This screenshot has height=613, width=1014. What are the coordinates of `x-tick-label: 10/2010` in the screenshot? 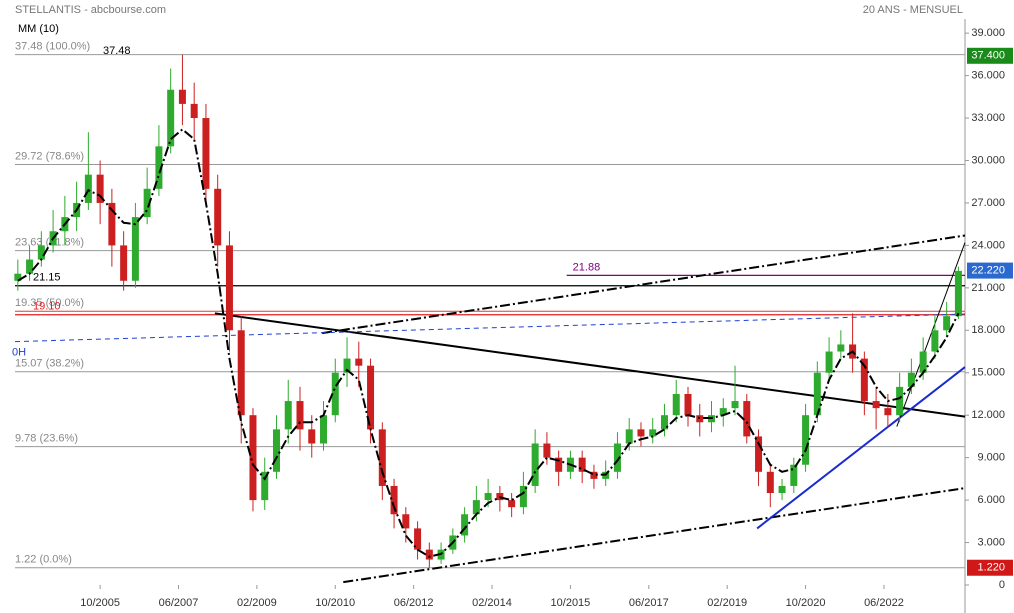 It's located at (335, 603).